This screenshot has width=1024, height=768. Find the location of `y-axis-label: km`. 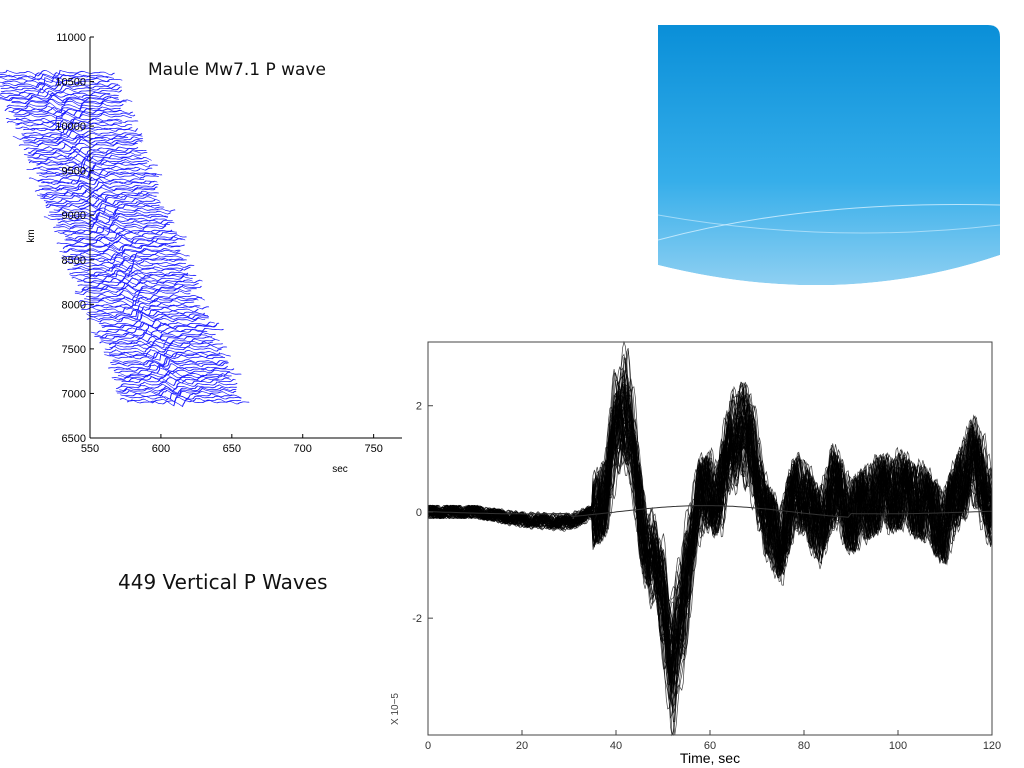

y-axis-label: km is located at coordinates (31, 235).